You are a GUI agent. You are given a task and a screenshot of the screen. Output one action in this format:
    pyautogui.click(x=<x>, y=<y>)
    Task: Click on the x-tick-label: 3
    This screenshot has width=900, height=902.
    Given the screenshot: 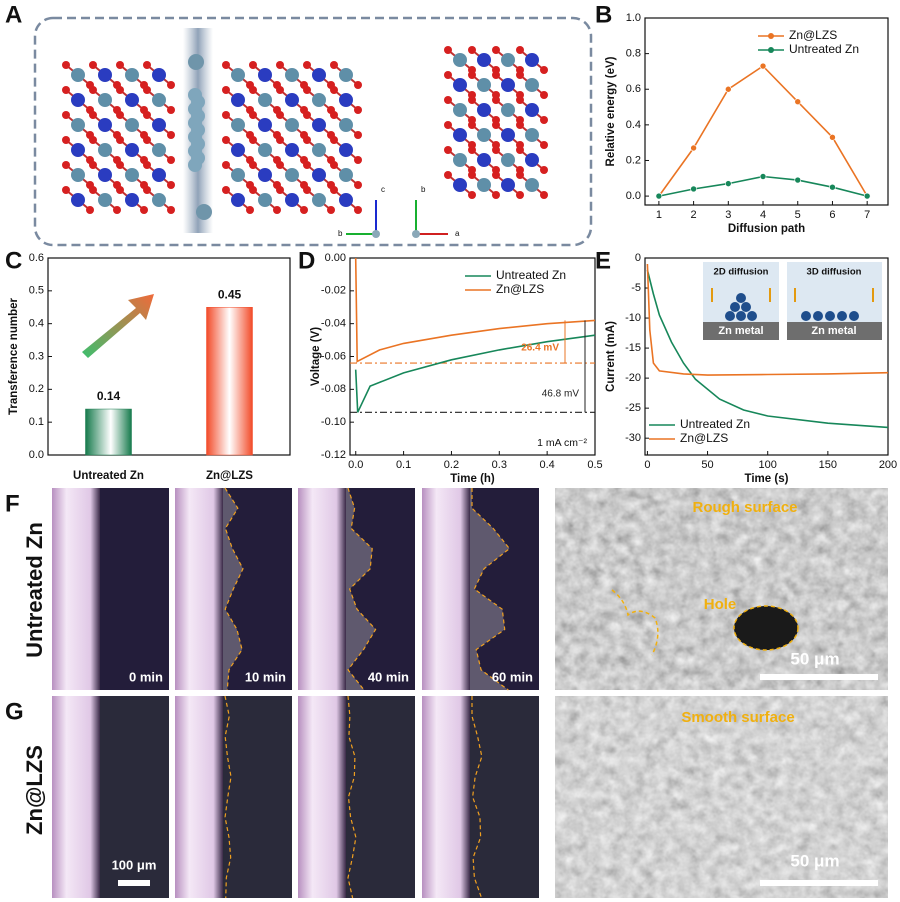 What is the action you would take?
    pyautogui.click(x=728, y=215)
    